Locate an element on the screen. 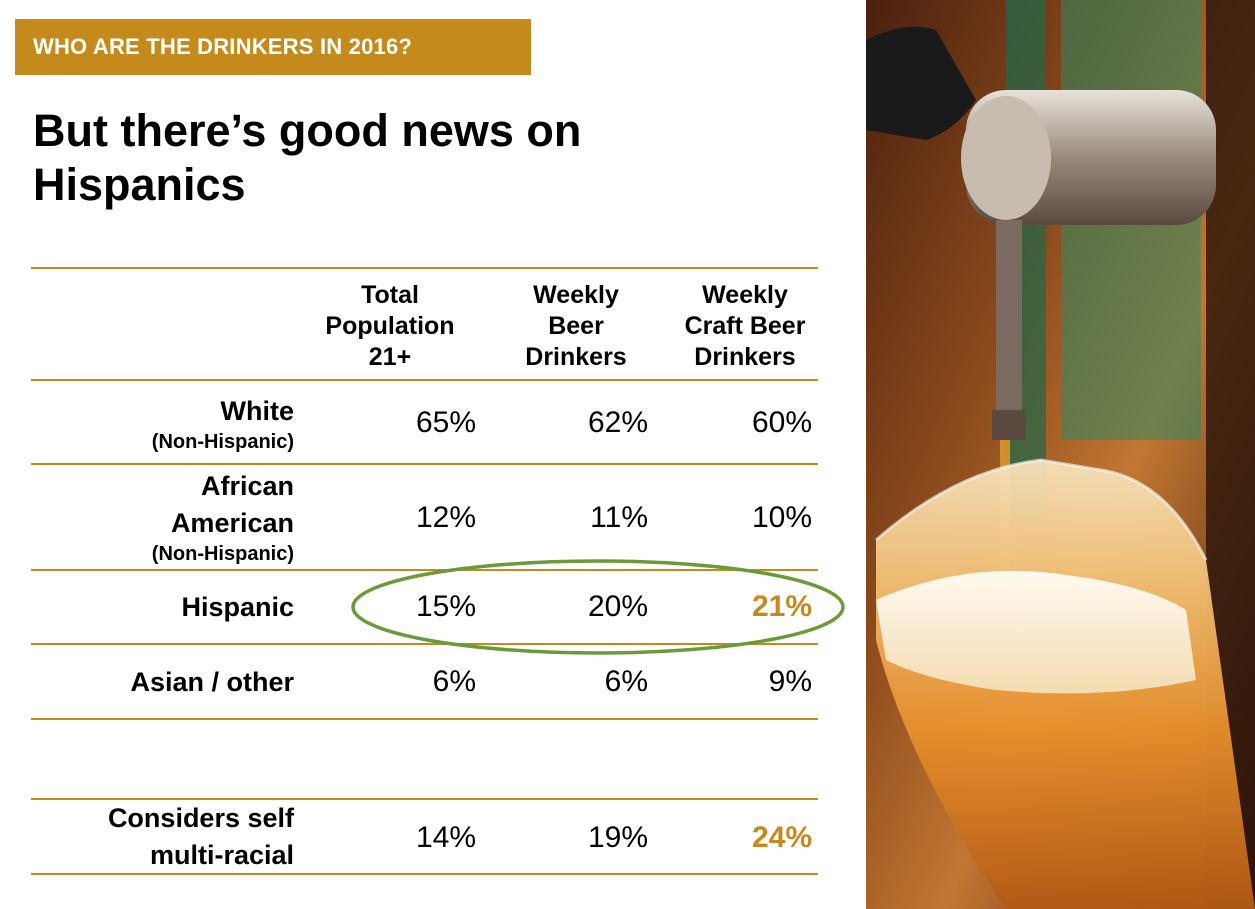 This screenshot has height=909, width=1255. cell-value: 14% is located at coordinates (445, 837).